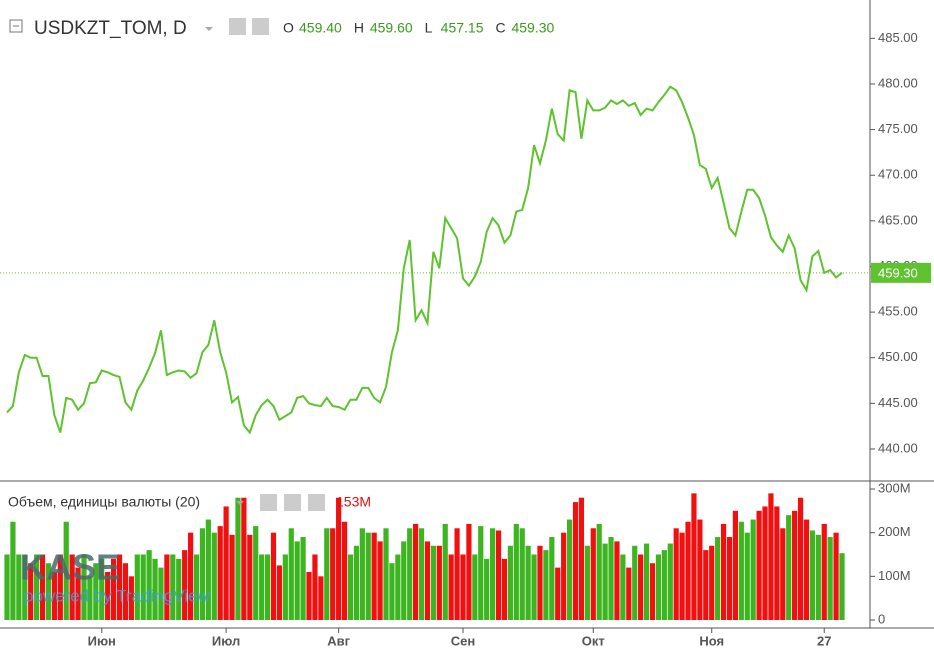  What do you see at coordinates (320, 28) in the screenshot?
I see `ohlc-value: 459.40` at bounding box center [320, 28].